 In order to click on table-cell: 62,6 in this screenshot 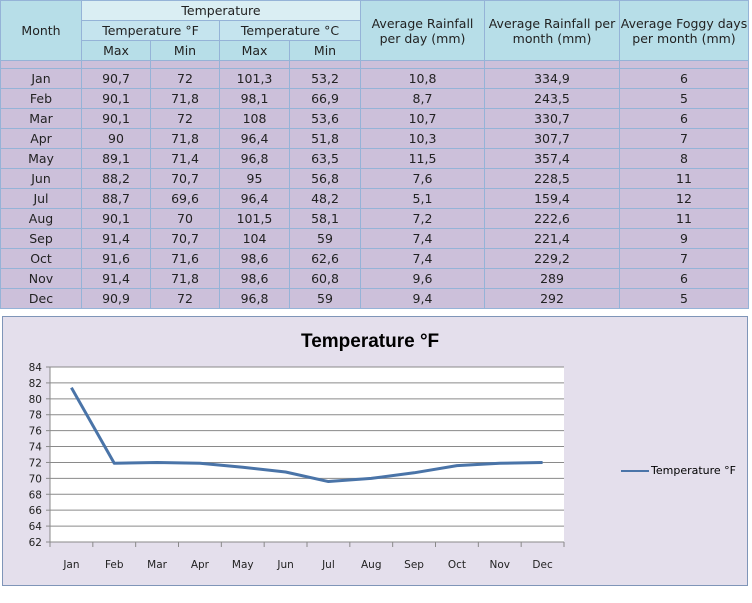, I will do `click(325, 258)`.